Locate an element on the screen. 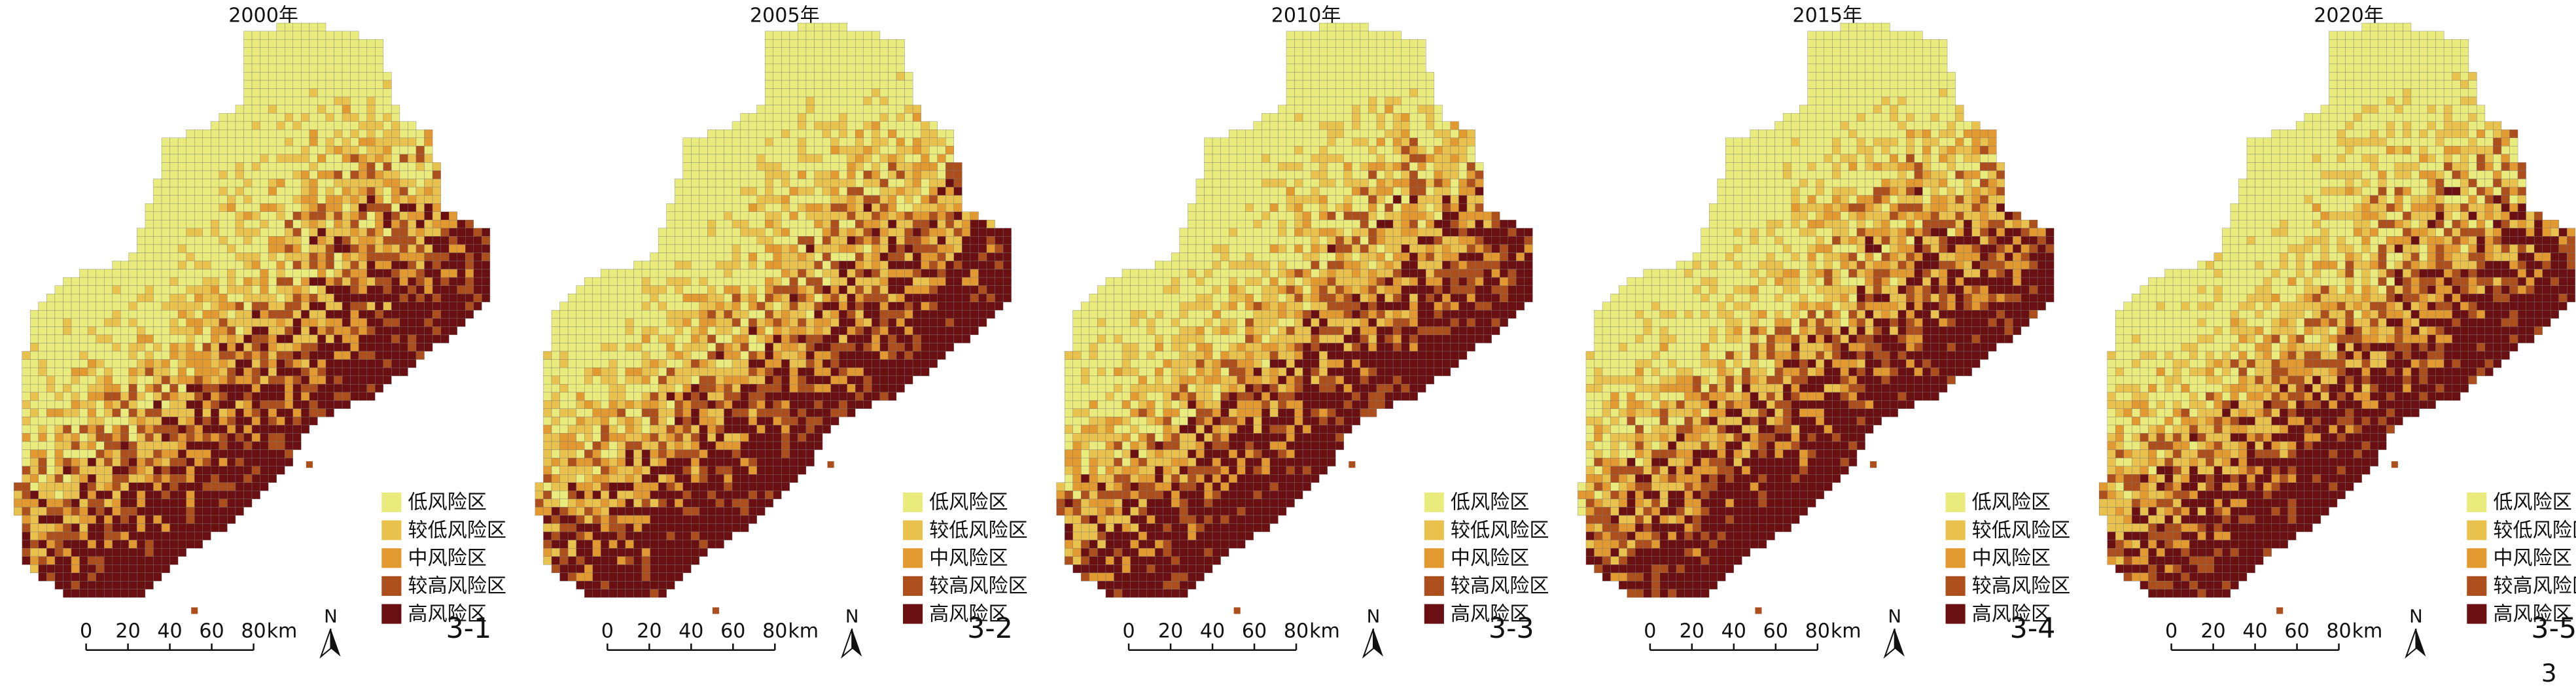 The image size is (2576, 696). legend-label: 高风险区 is located at coordinates (969, 613).